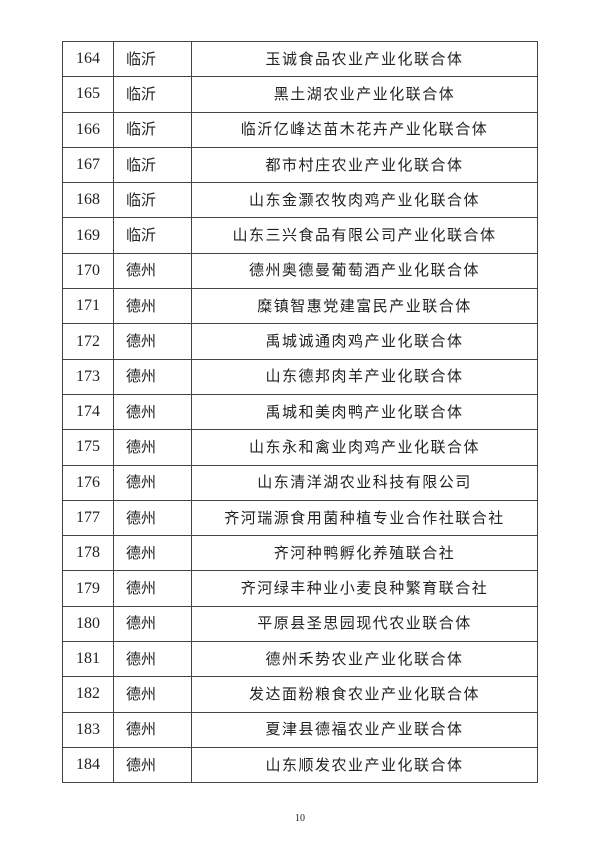 Image resolution: width=600 pixels, height=849 pixels. Describe the element at coordinates (364, 129) in the screenshot. I see `row-name: 临沂亿峰达苗木花卉产业化联合体` at that location.